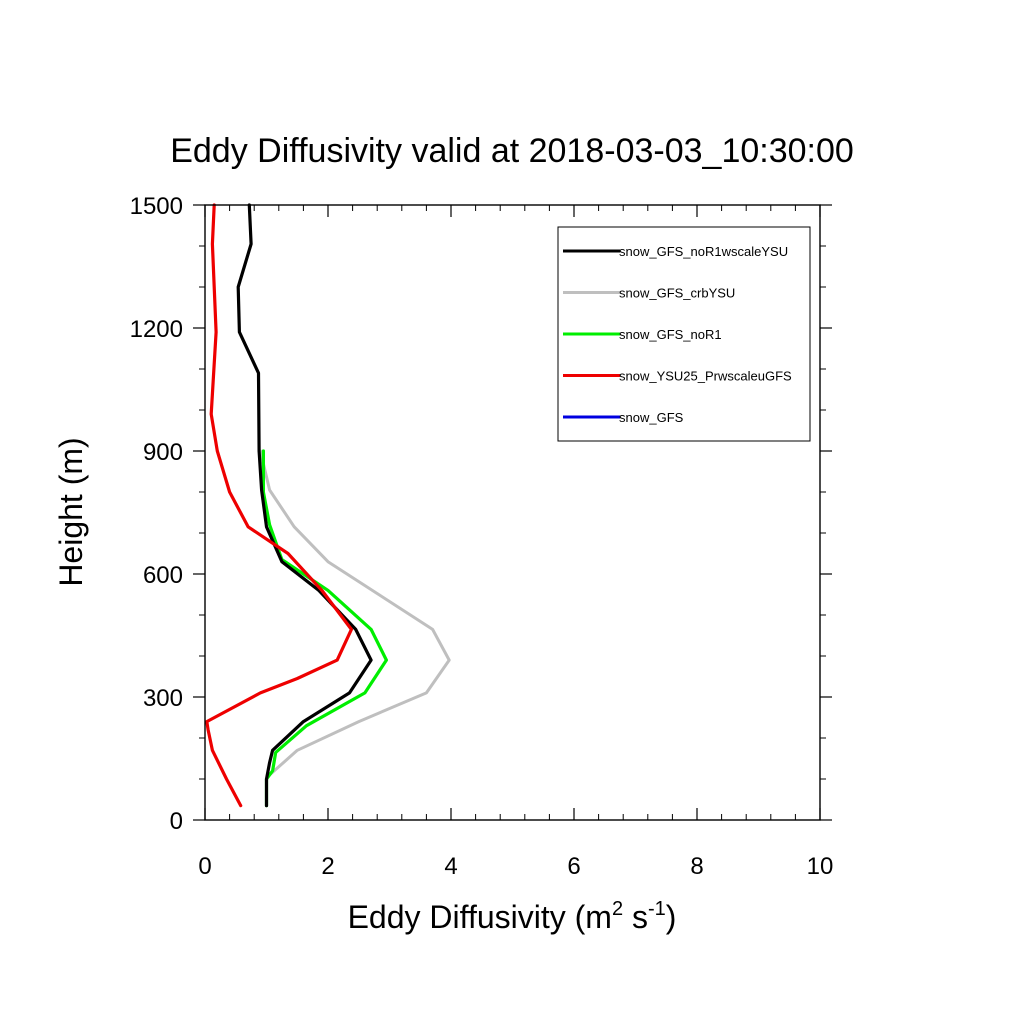 This screenshot has height=1024, width=1024. I want to click on x-axis-label-end: ), so click(671, 917).